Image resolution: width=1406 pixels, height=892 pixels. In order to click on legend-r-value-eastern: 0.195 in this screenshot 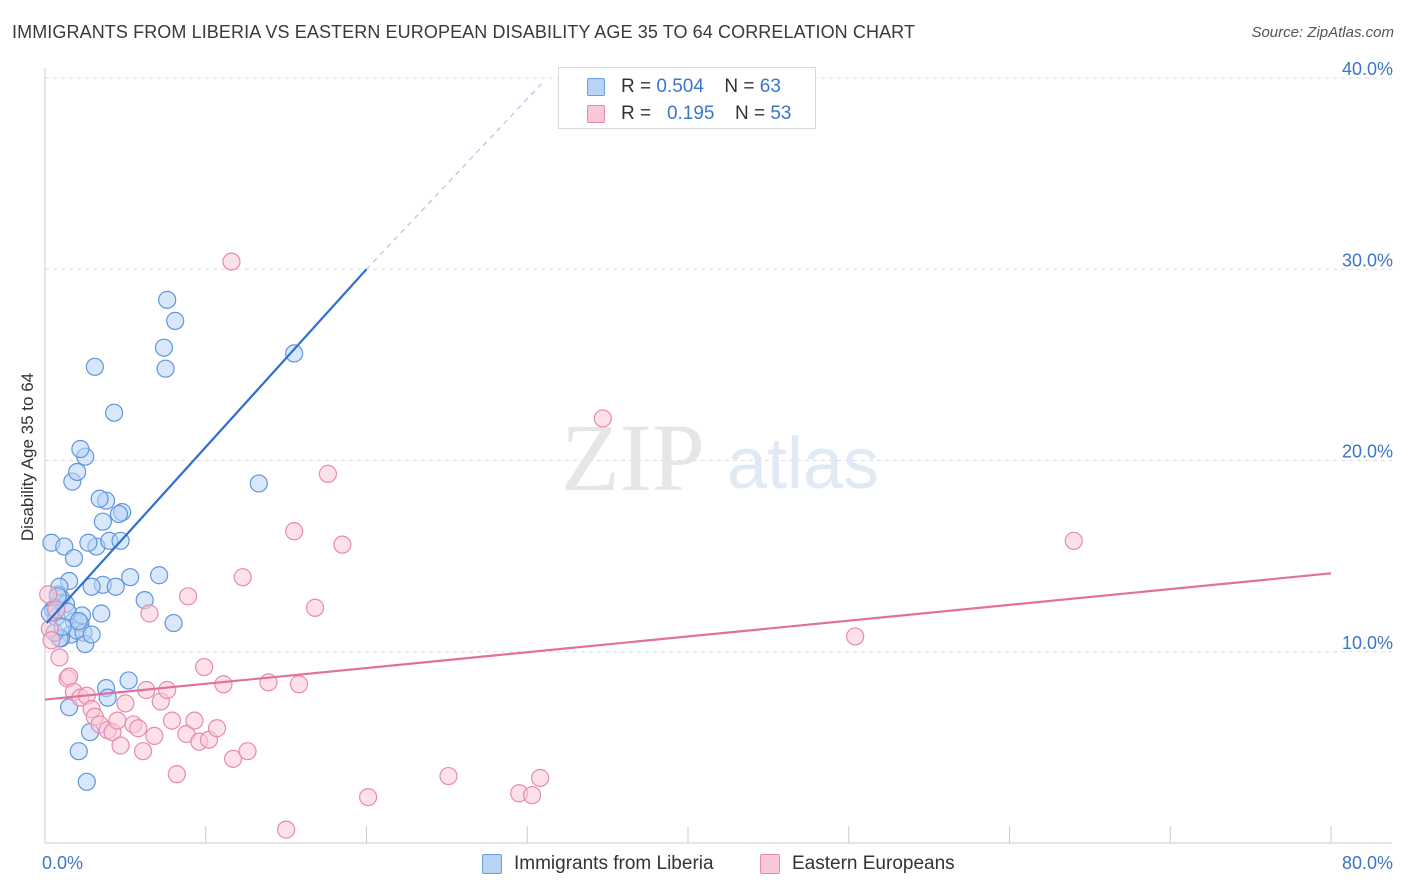, I will do `click(690, 113)`.